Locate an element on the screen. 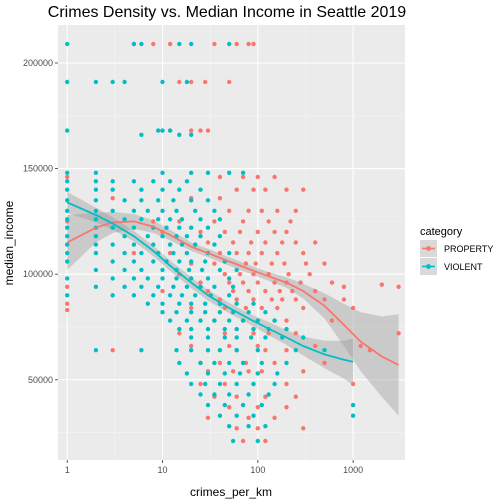  y-tick-label: 200000 is located at coordinates (38, 63).